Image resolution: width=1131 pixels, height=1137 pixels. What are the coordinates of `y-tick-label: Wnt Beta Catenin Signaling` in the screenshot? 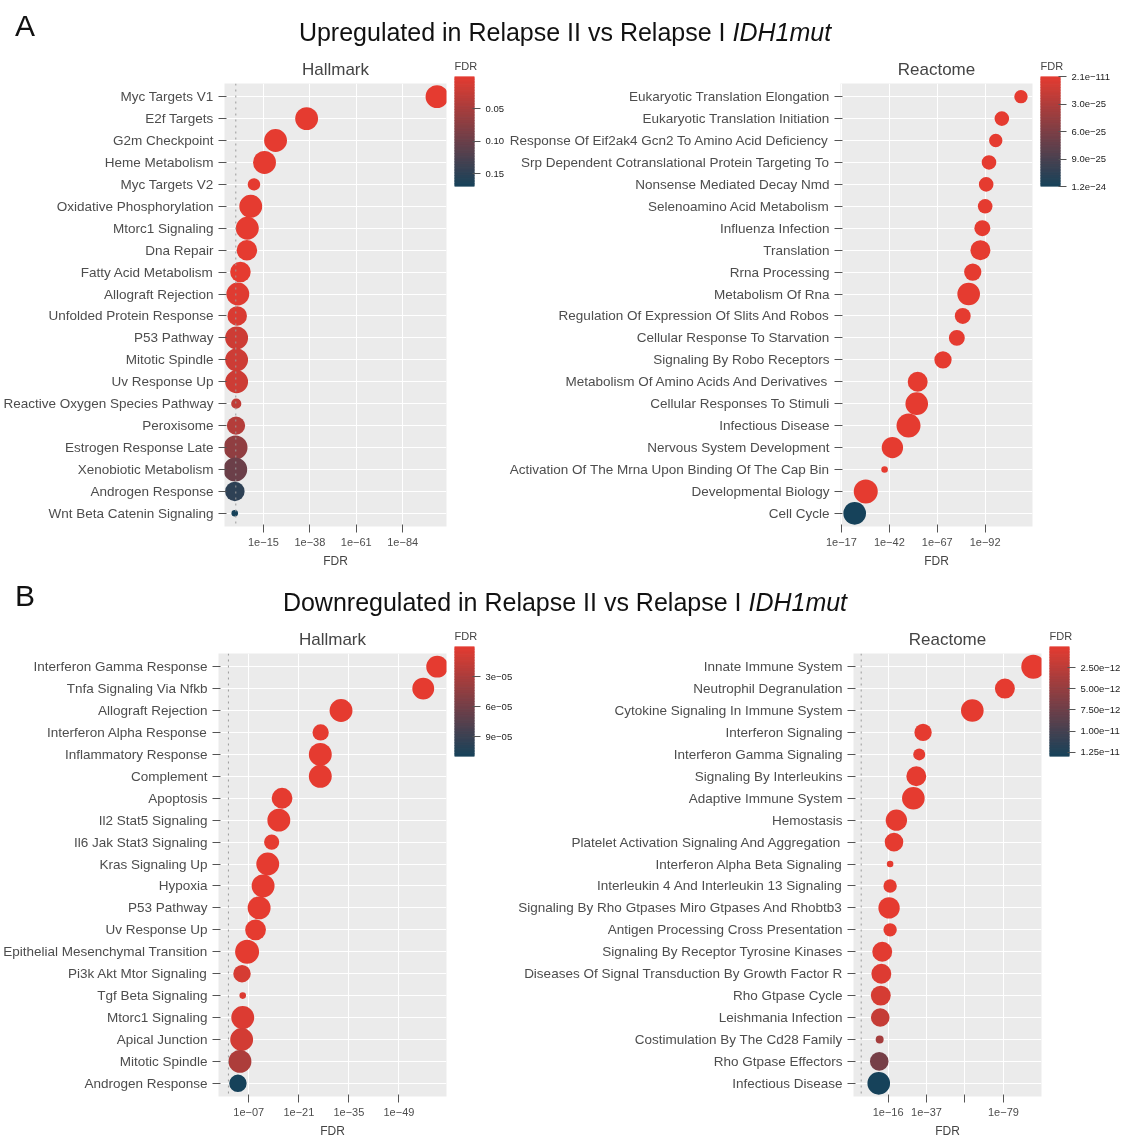 It's located at (131, 513).